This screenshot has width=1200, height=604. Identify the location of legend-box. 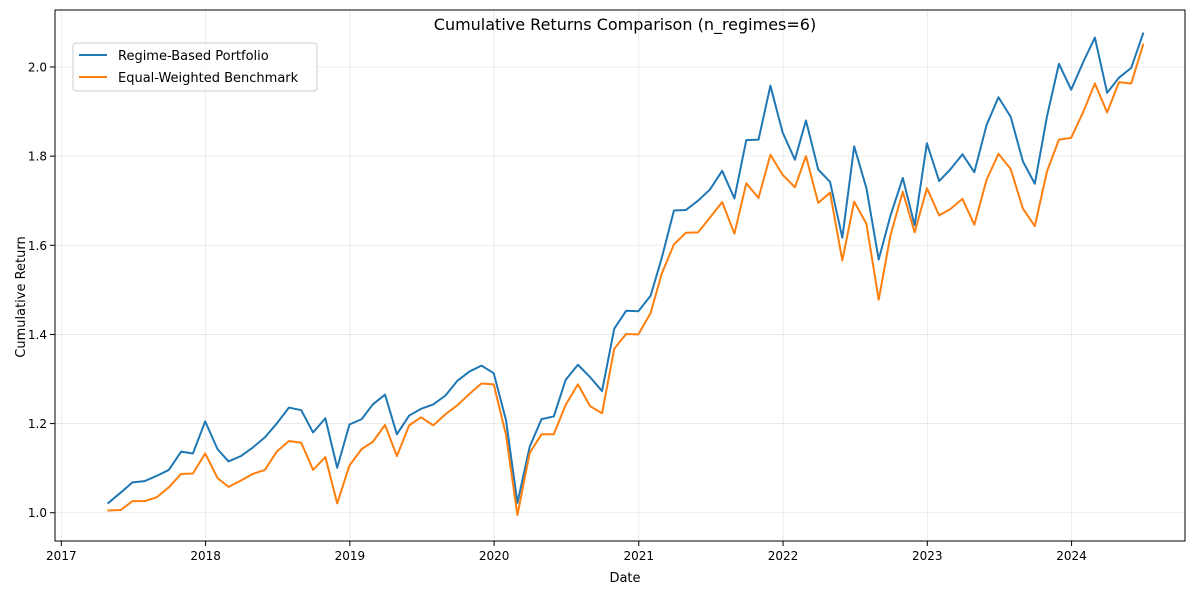
(195, 67).